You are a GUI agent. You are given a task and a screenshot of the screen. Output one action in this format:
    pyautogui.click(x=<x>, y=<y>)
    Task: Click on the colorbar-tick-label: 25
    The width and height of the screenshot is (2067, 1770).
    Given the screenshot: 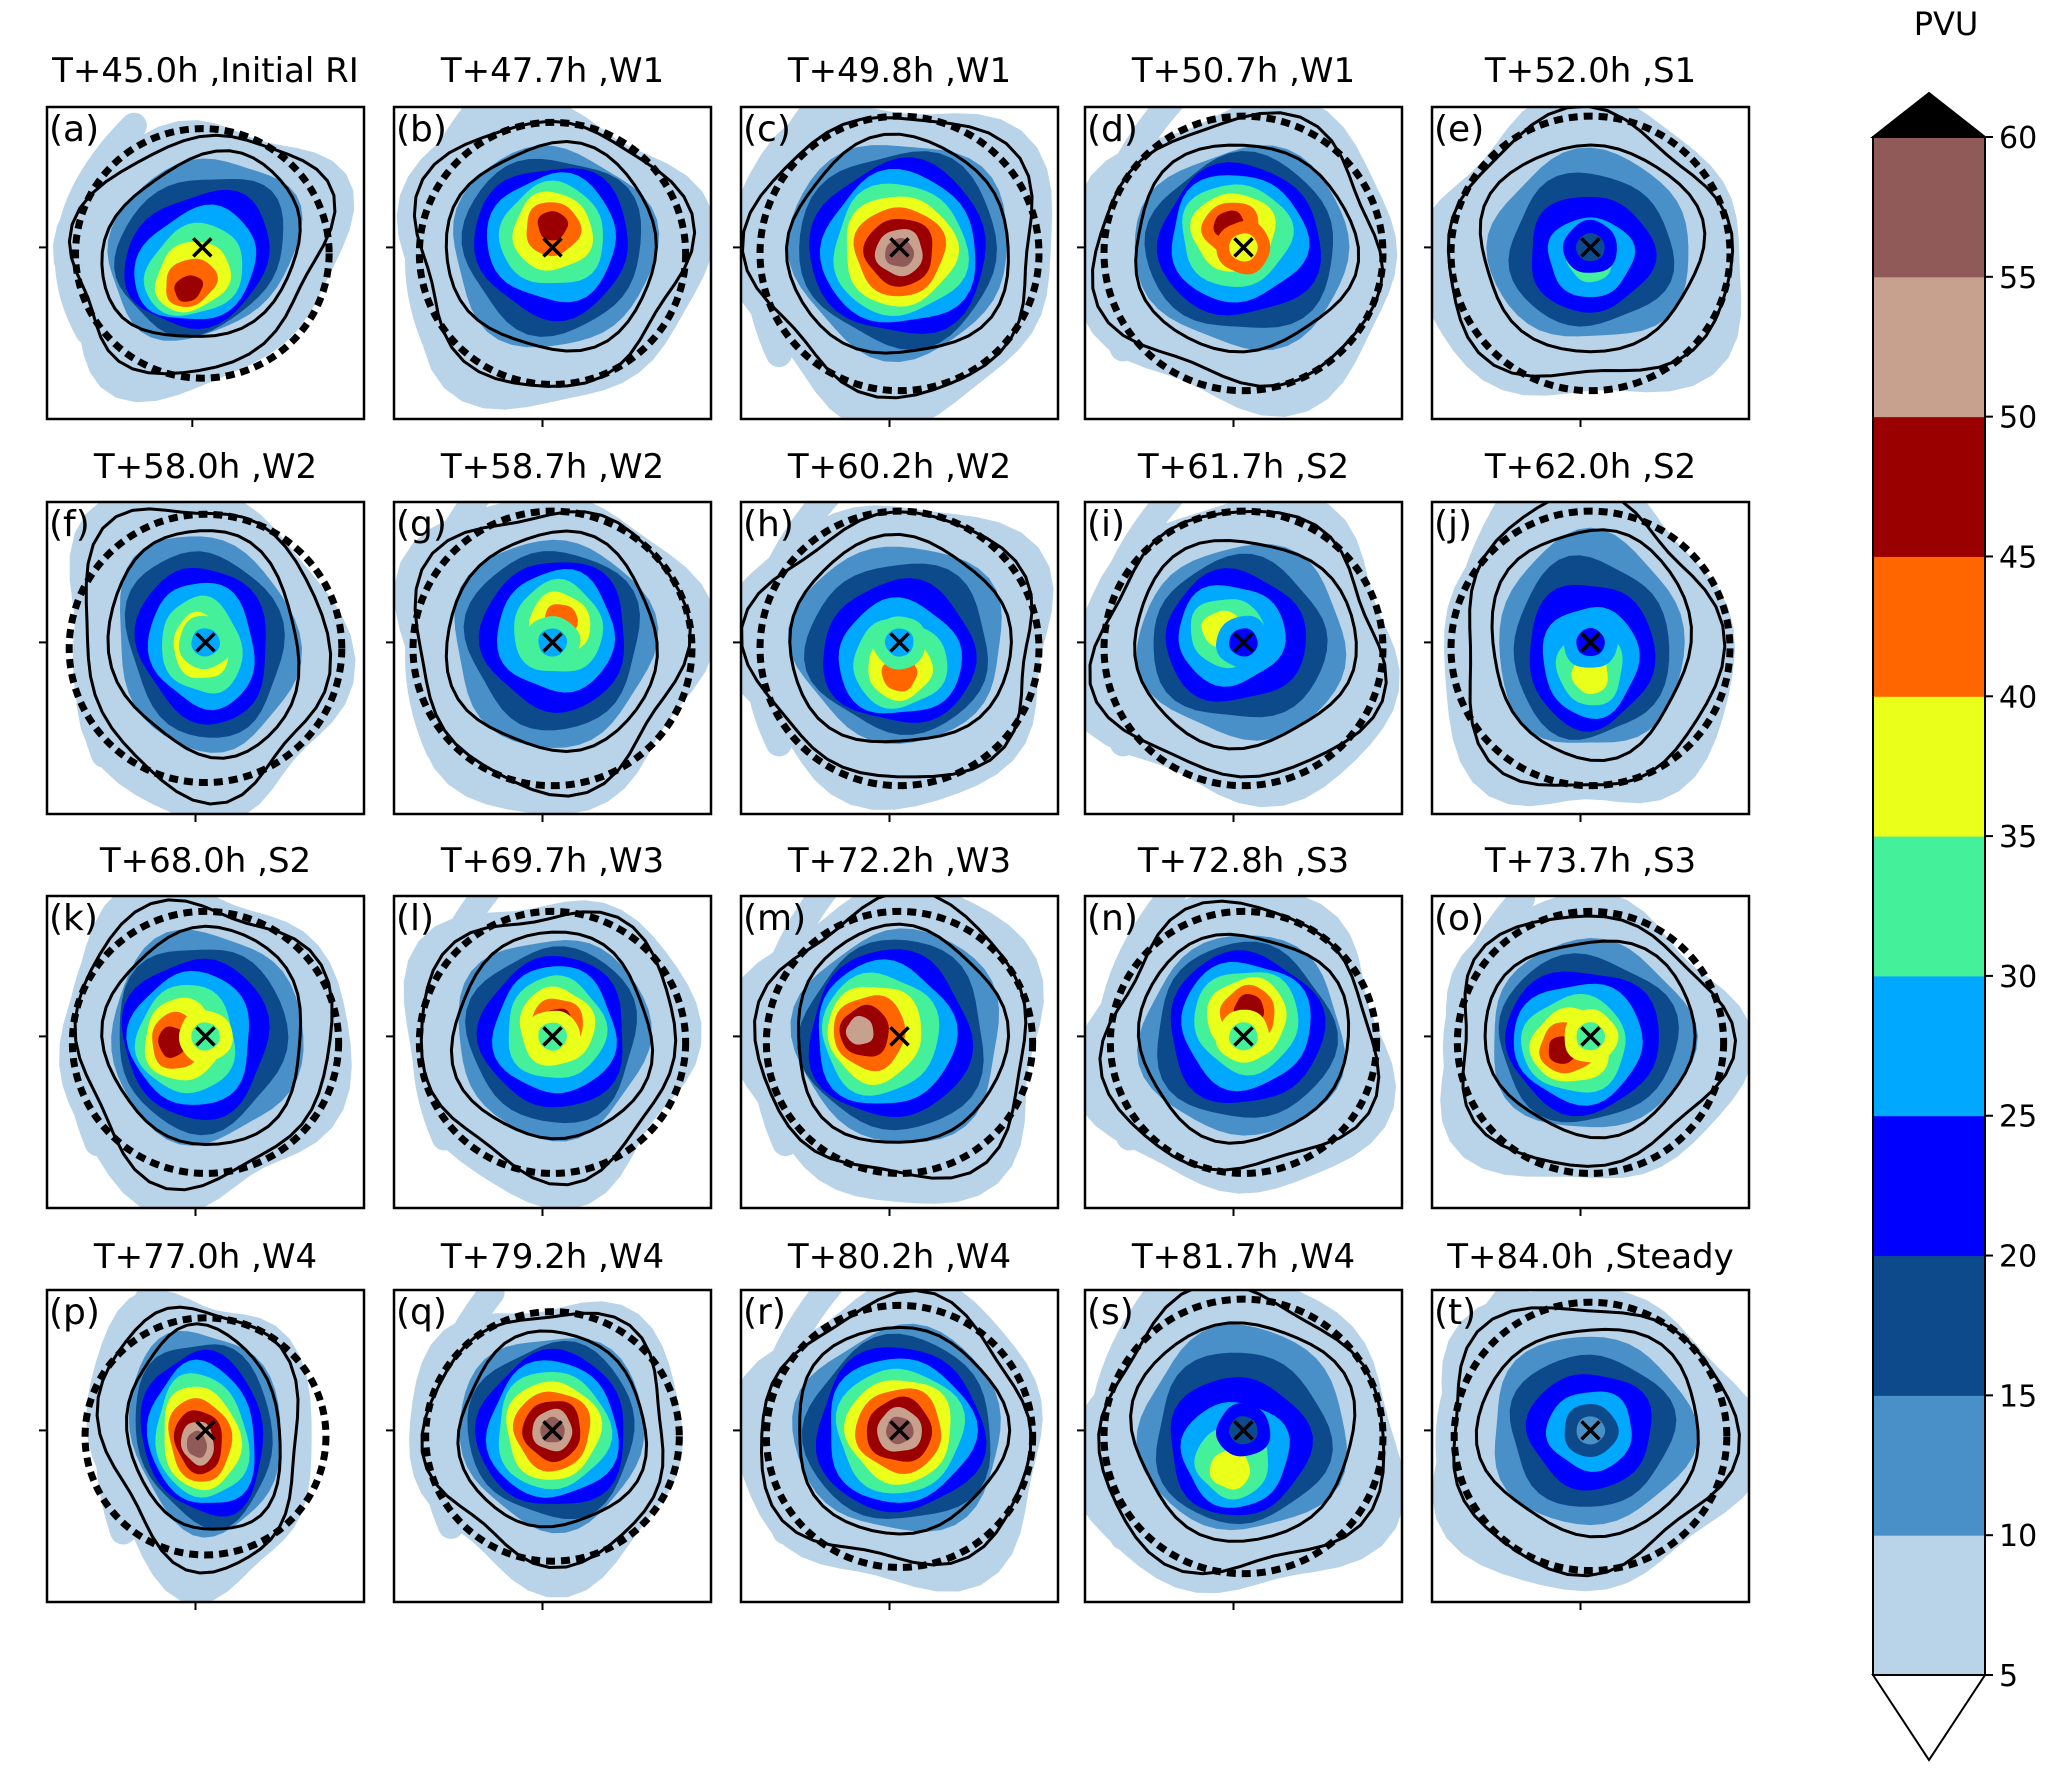 What is the action you would take?
    pyautogui.click(x=2018, y=1117)
    